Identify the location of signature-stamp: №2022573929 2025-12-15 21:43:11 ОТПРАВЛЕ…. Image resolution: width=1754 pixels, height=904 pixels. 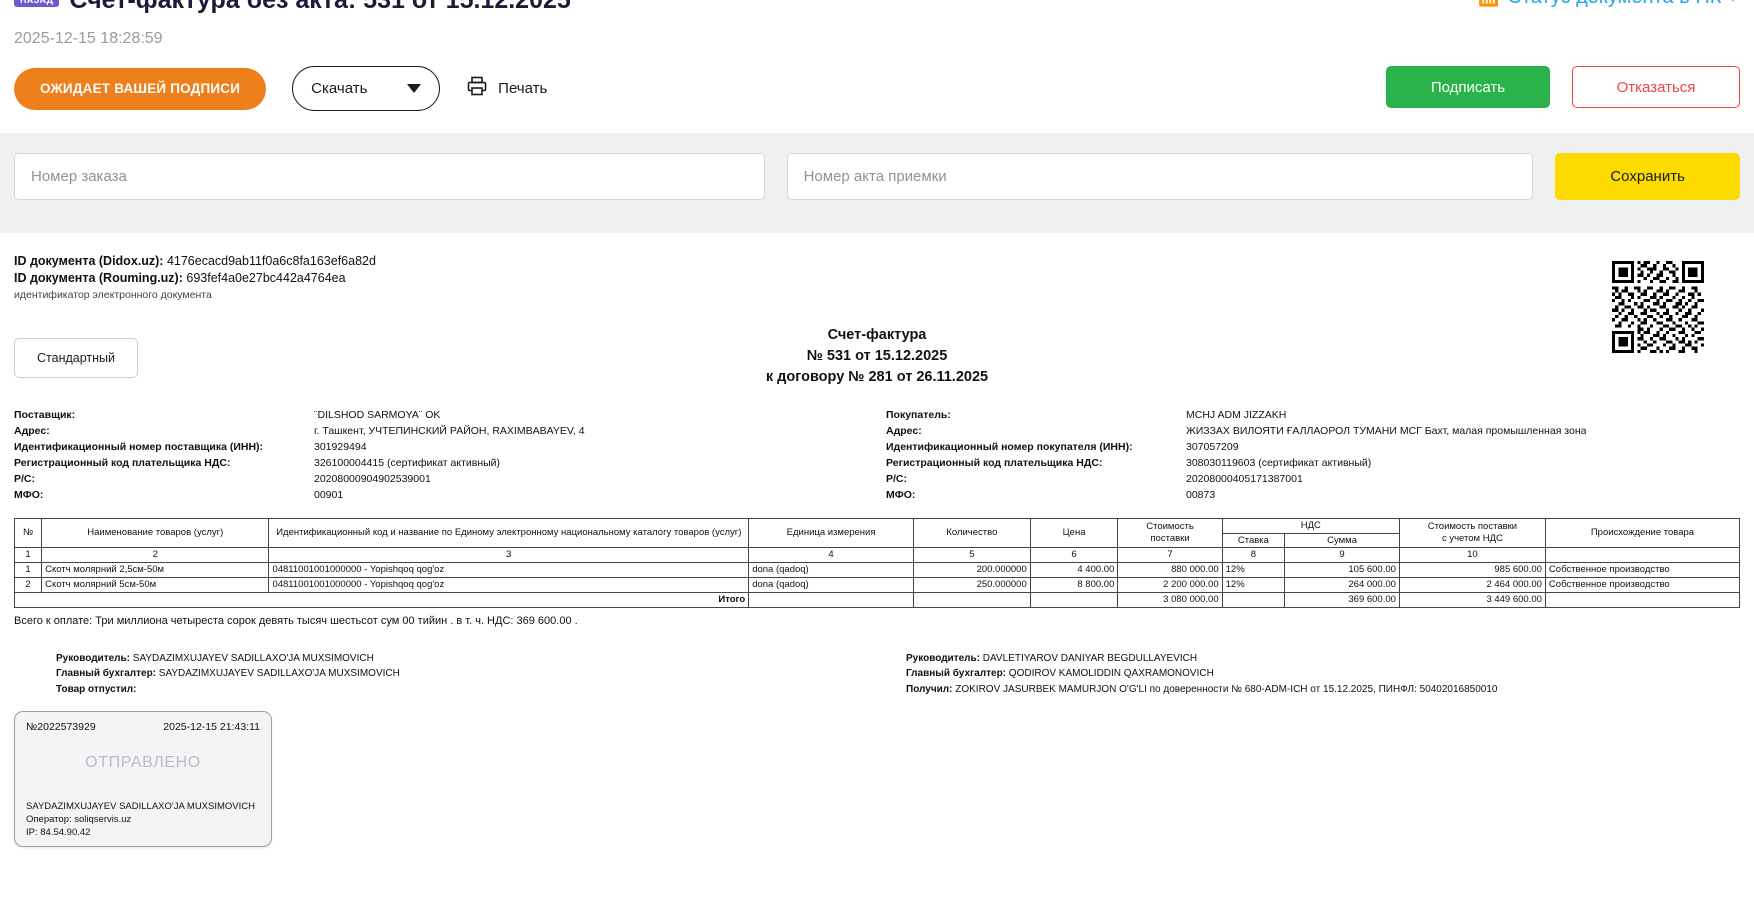
(143, 779).